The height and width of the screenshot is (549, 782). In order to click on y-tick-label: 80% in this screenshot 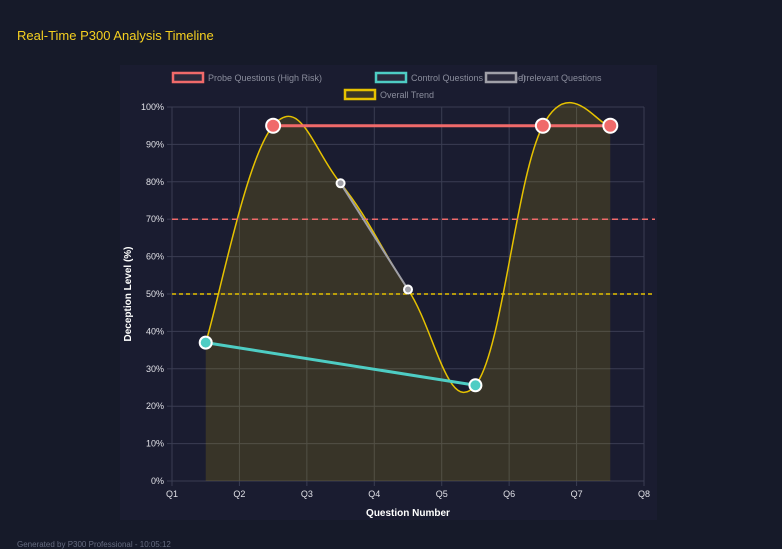, I will do `click(155, 182)`.